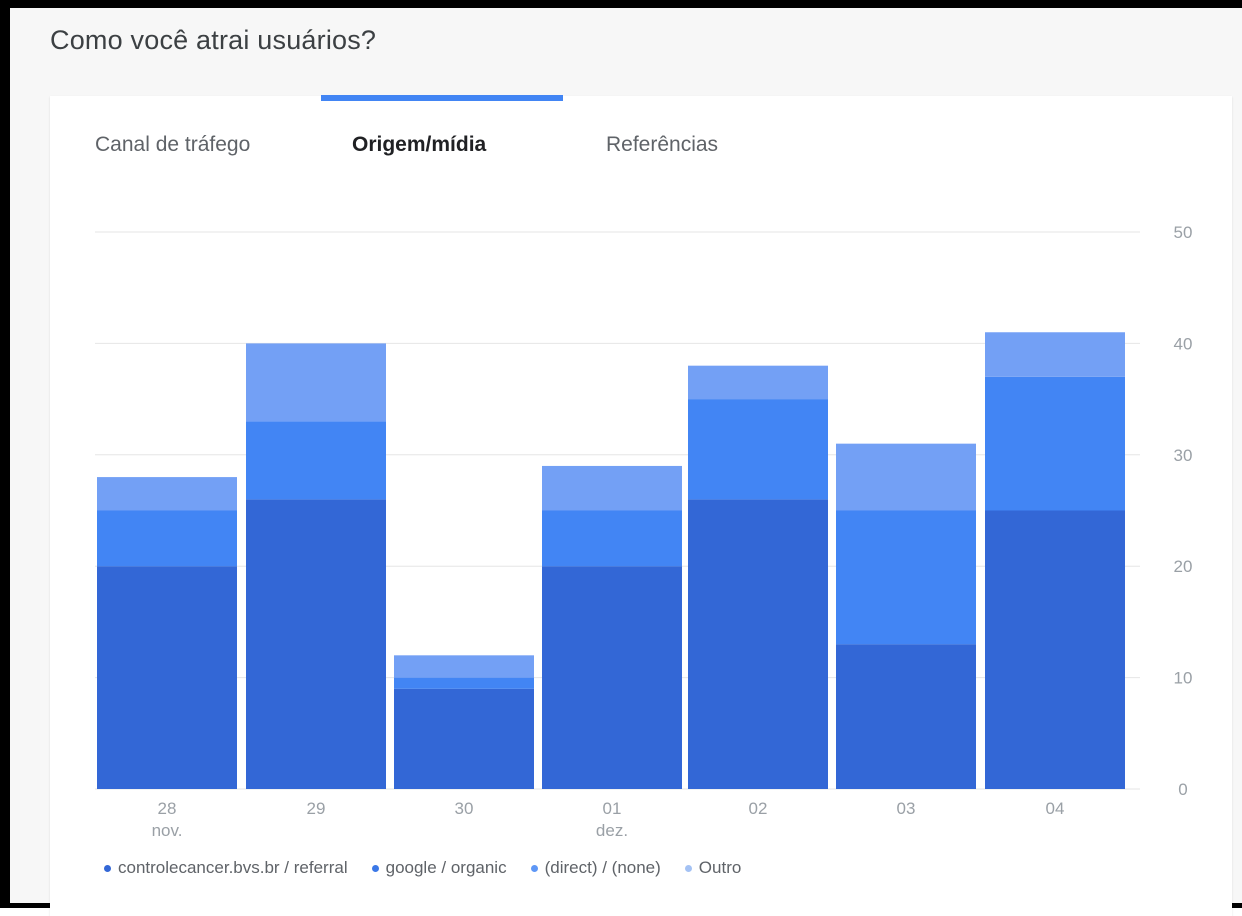 Image resolution: width=1242 pixels, height=916 pixels. What do you see at coordinates (107, 868) in the screenshot?
I see `legend-dot-referral` at bounding box center [107, 868].